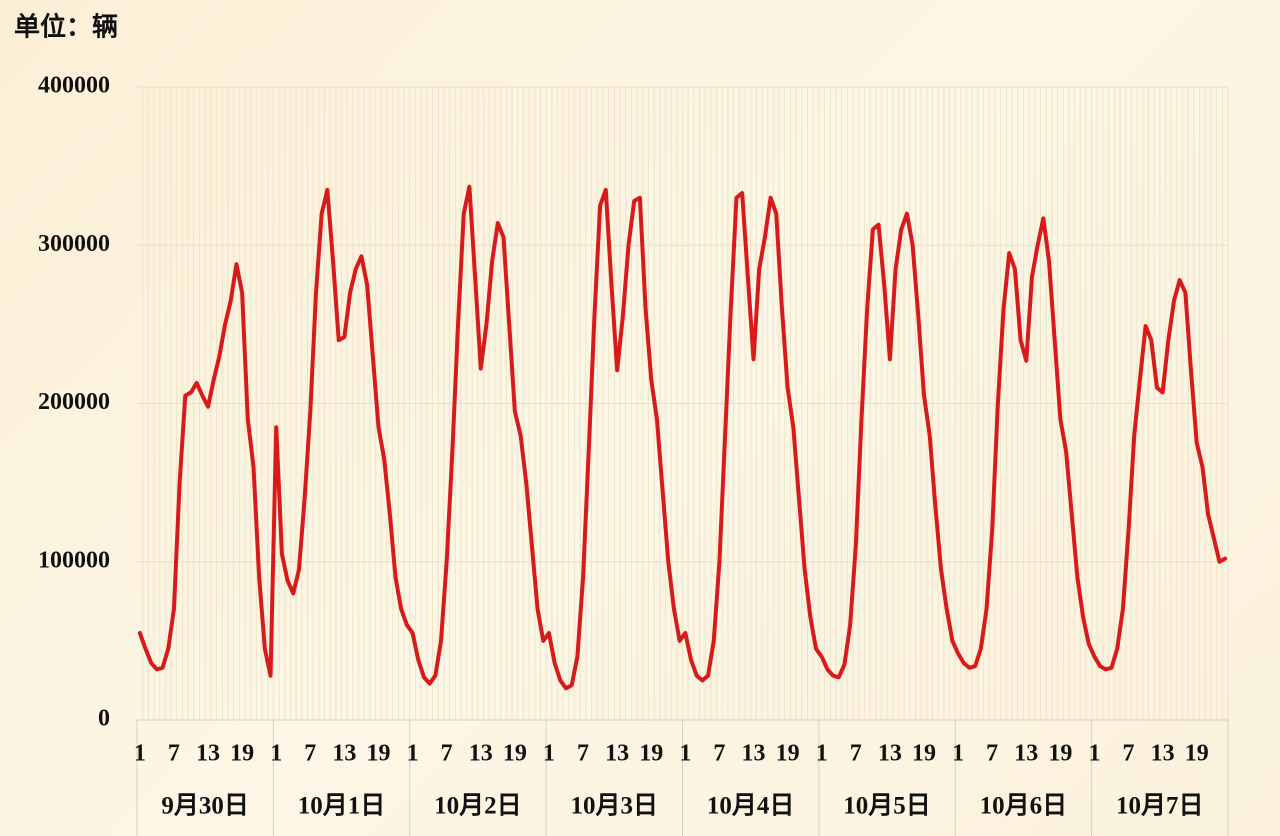  I want to click on group-label: 10月3日, so click(615, 806).